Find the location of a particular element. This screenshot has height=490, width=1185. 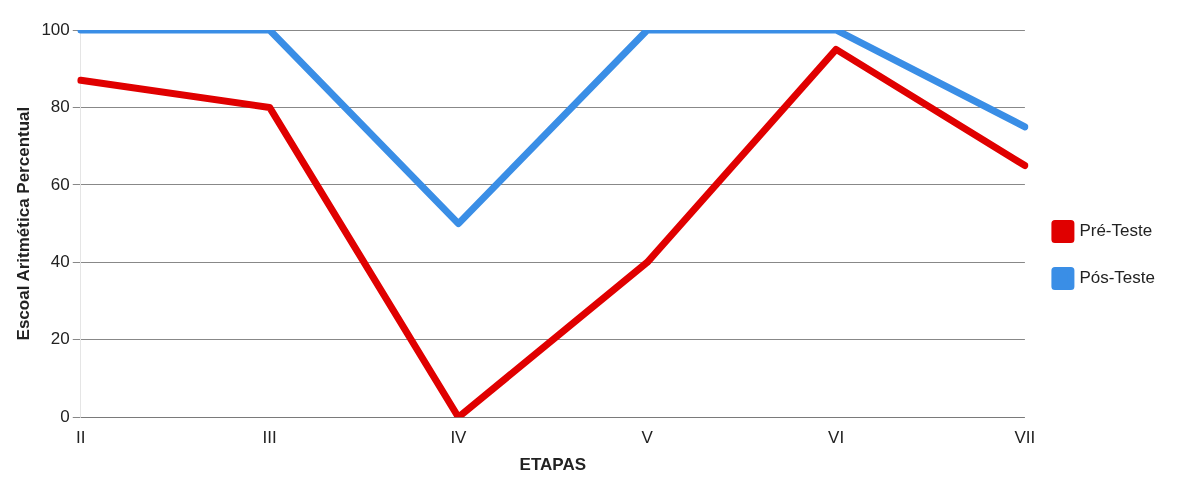

y-tick-label: 60 is located at coordinates (60, 184).